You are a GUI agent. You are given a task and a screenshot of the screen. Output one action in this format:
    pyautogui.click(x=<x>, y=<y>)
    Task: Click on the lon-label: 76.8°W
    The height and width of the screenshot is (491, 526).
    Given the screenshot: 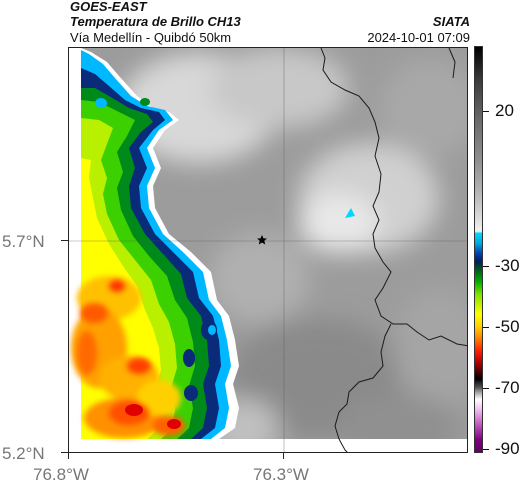 What is the action you would take?
    pyautogui.click(x=61, y=474)
    